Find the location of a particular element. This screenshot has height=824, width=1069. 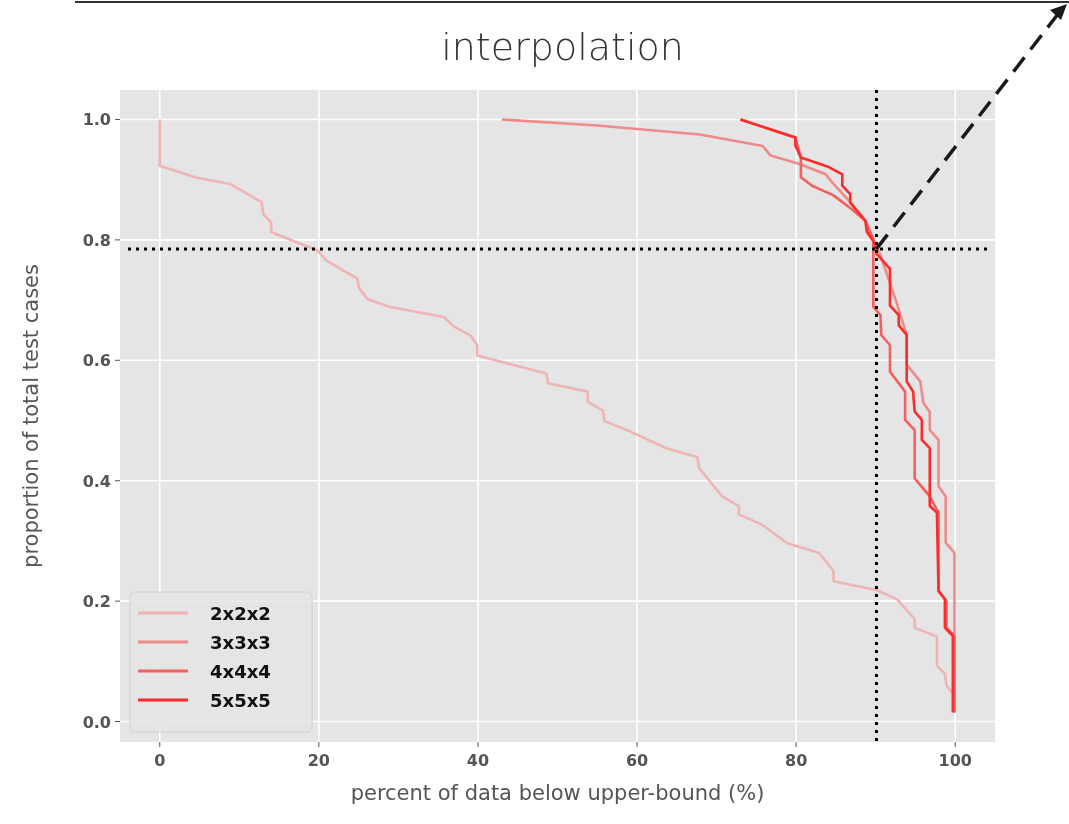

x-tick-label: 80 is located at coordinates (796, 760).